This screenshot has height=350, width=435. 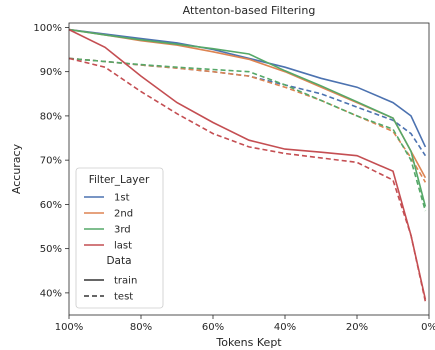 What do you see at coordinates (249, 10) in the screenshot?
I see `chart-title: Attenton-based Filtering` at bounding box center [249, 10].